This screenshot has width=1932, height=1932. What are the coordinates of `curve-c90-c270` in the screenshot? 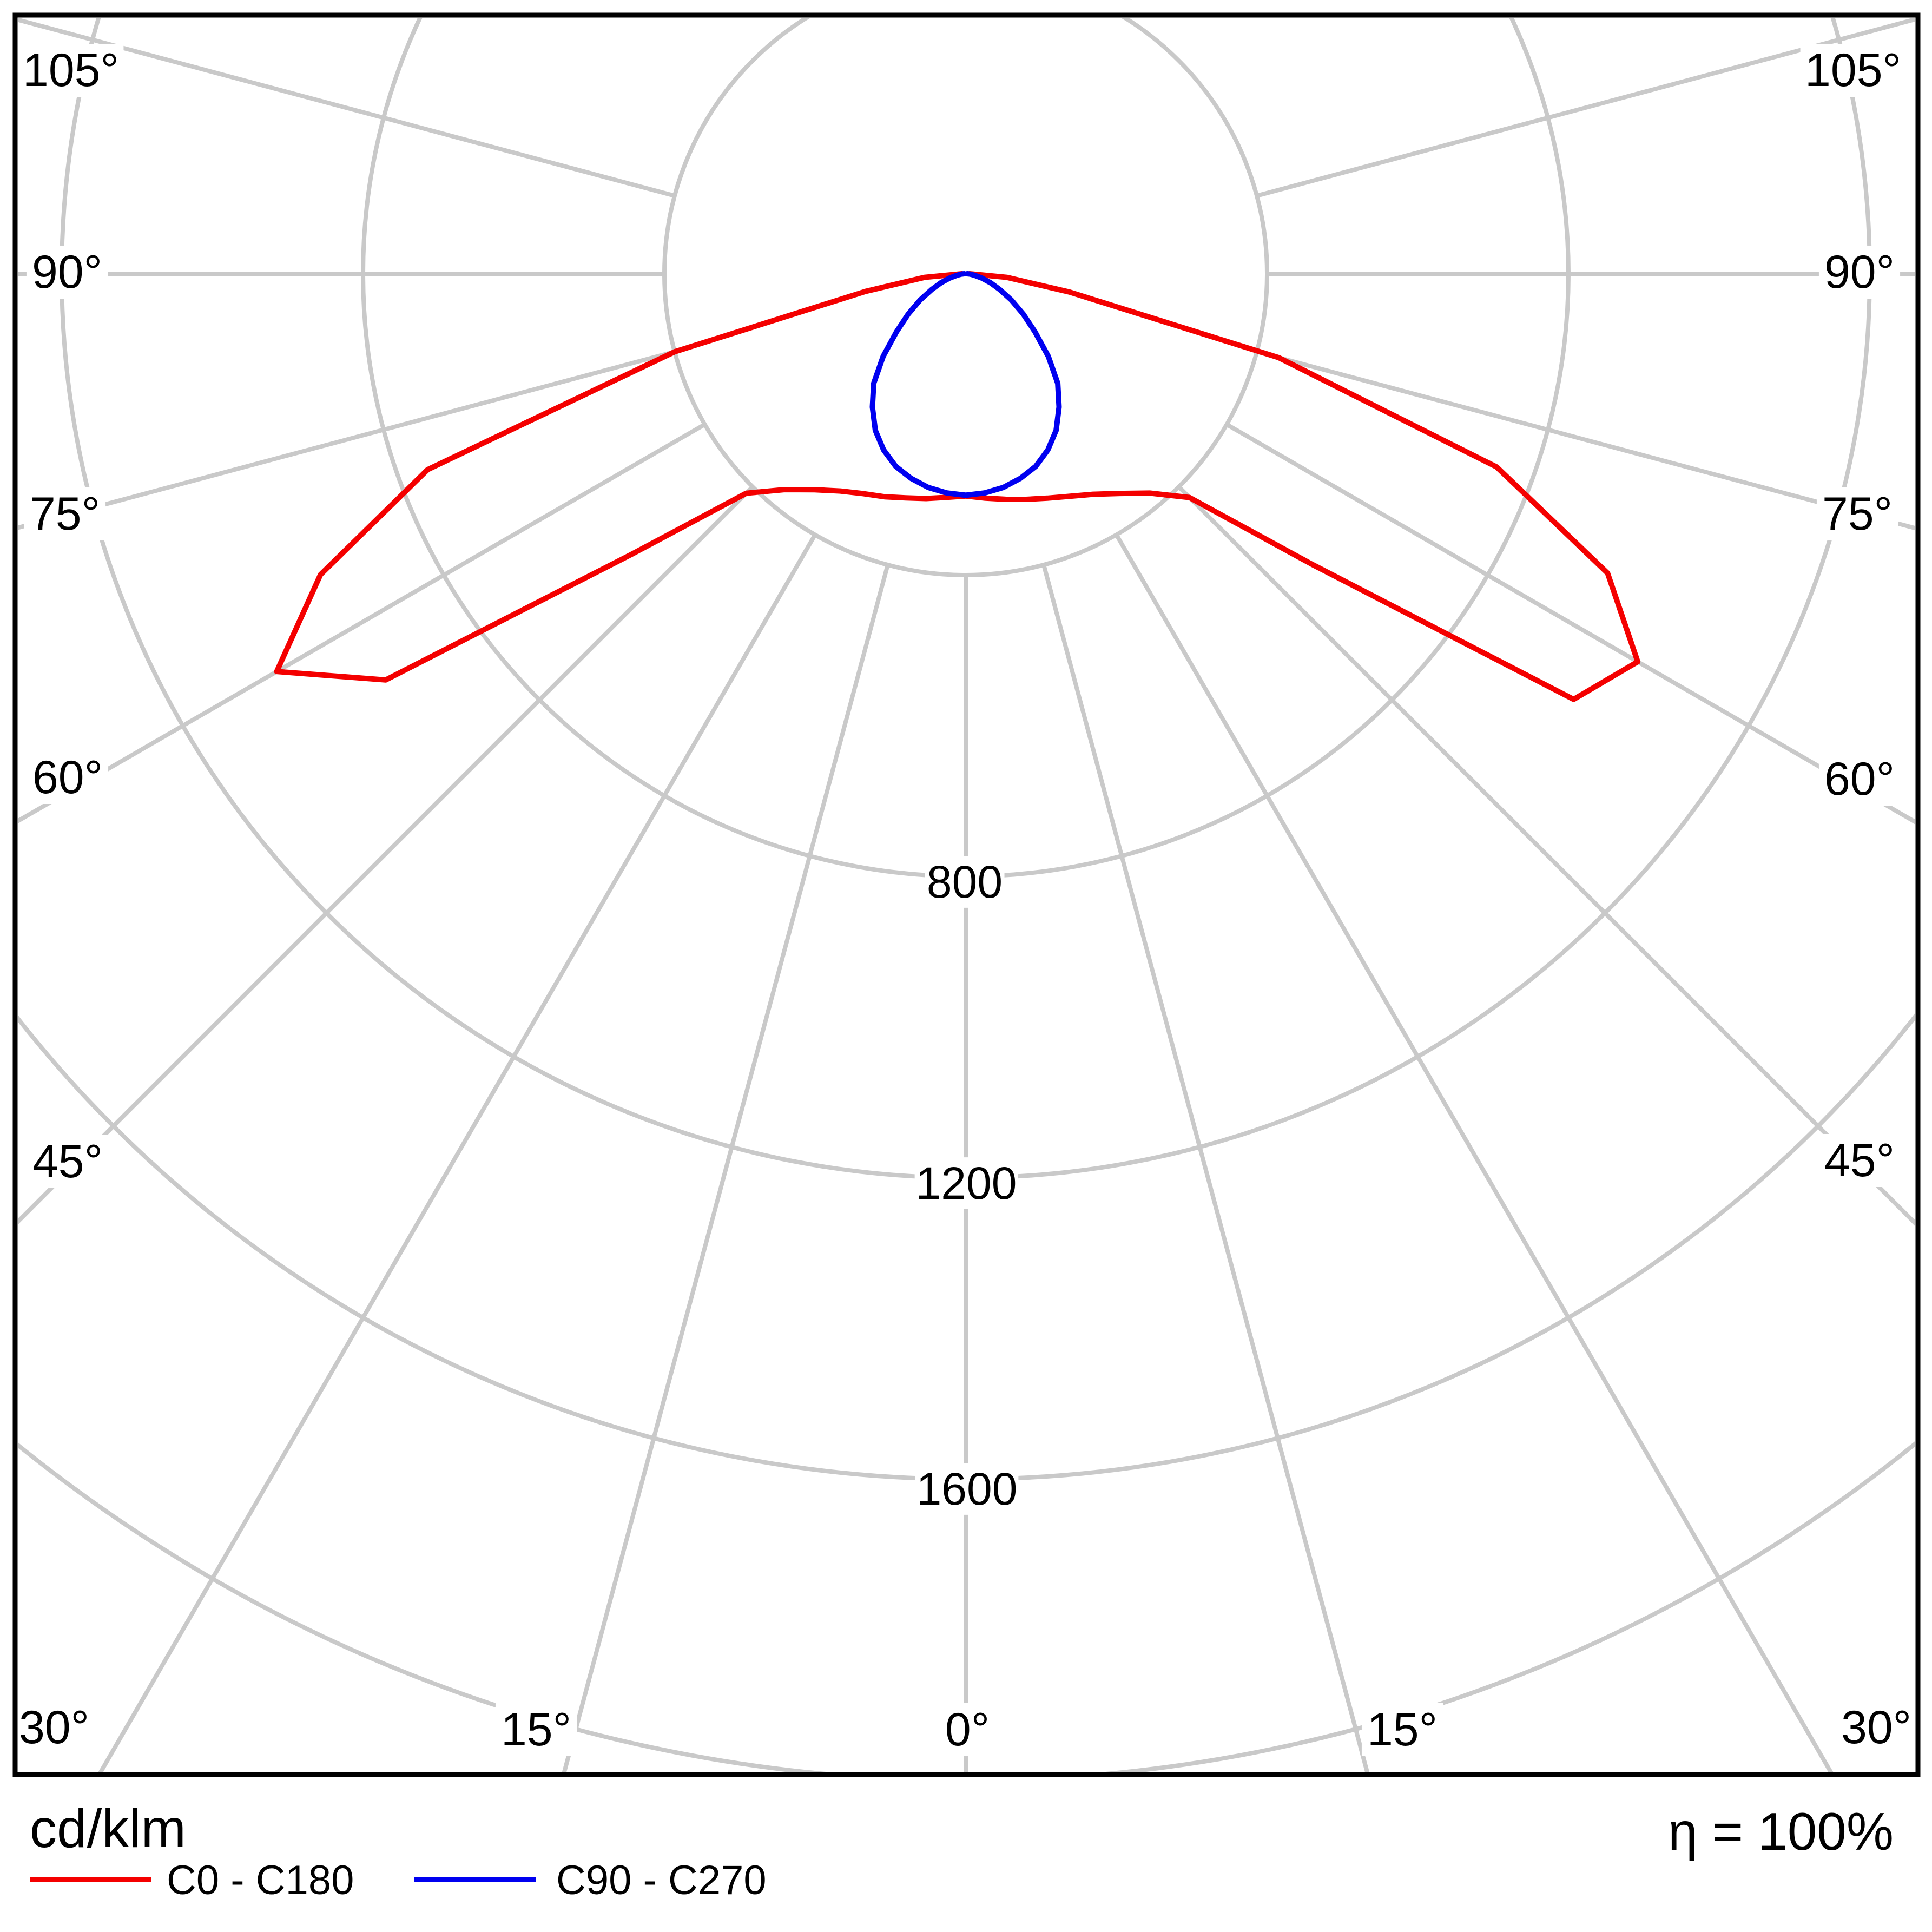 It's located at (965, 384).